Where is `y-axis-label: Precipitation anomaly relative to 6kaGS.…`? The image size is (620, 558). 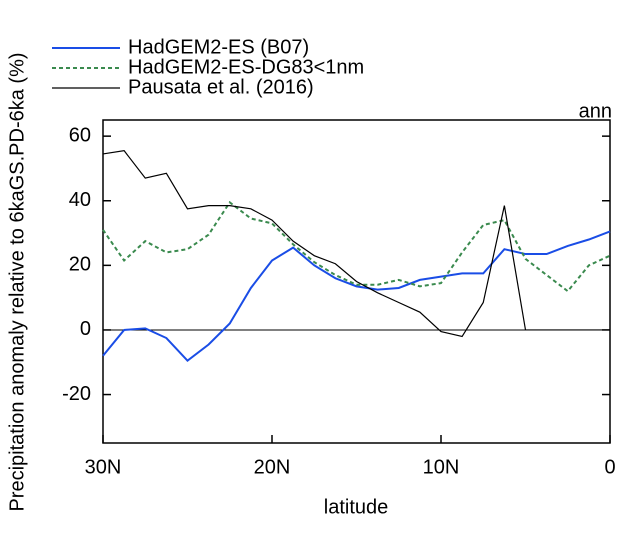 y-axis-label: Precipitation anomaly relative to 6kaGS.… is located at coordinates (17, 281).